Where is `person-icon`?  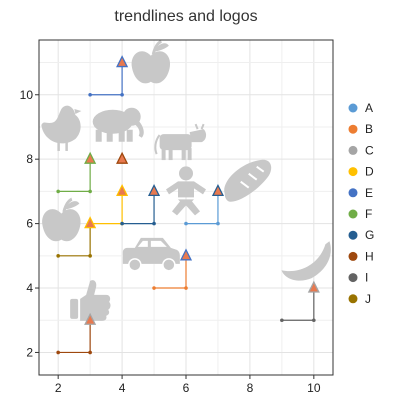
person-icon is located at coordinates (186, 191).